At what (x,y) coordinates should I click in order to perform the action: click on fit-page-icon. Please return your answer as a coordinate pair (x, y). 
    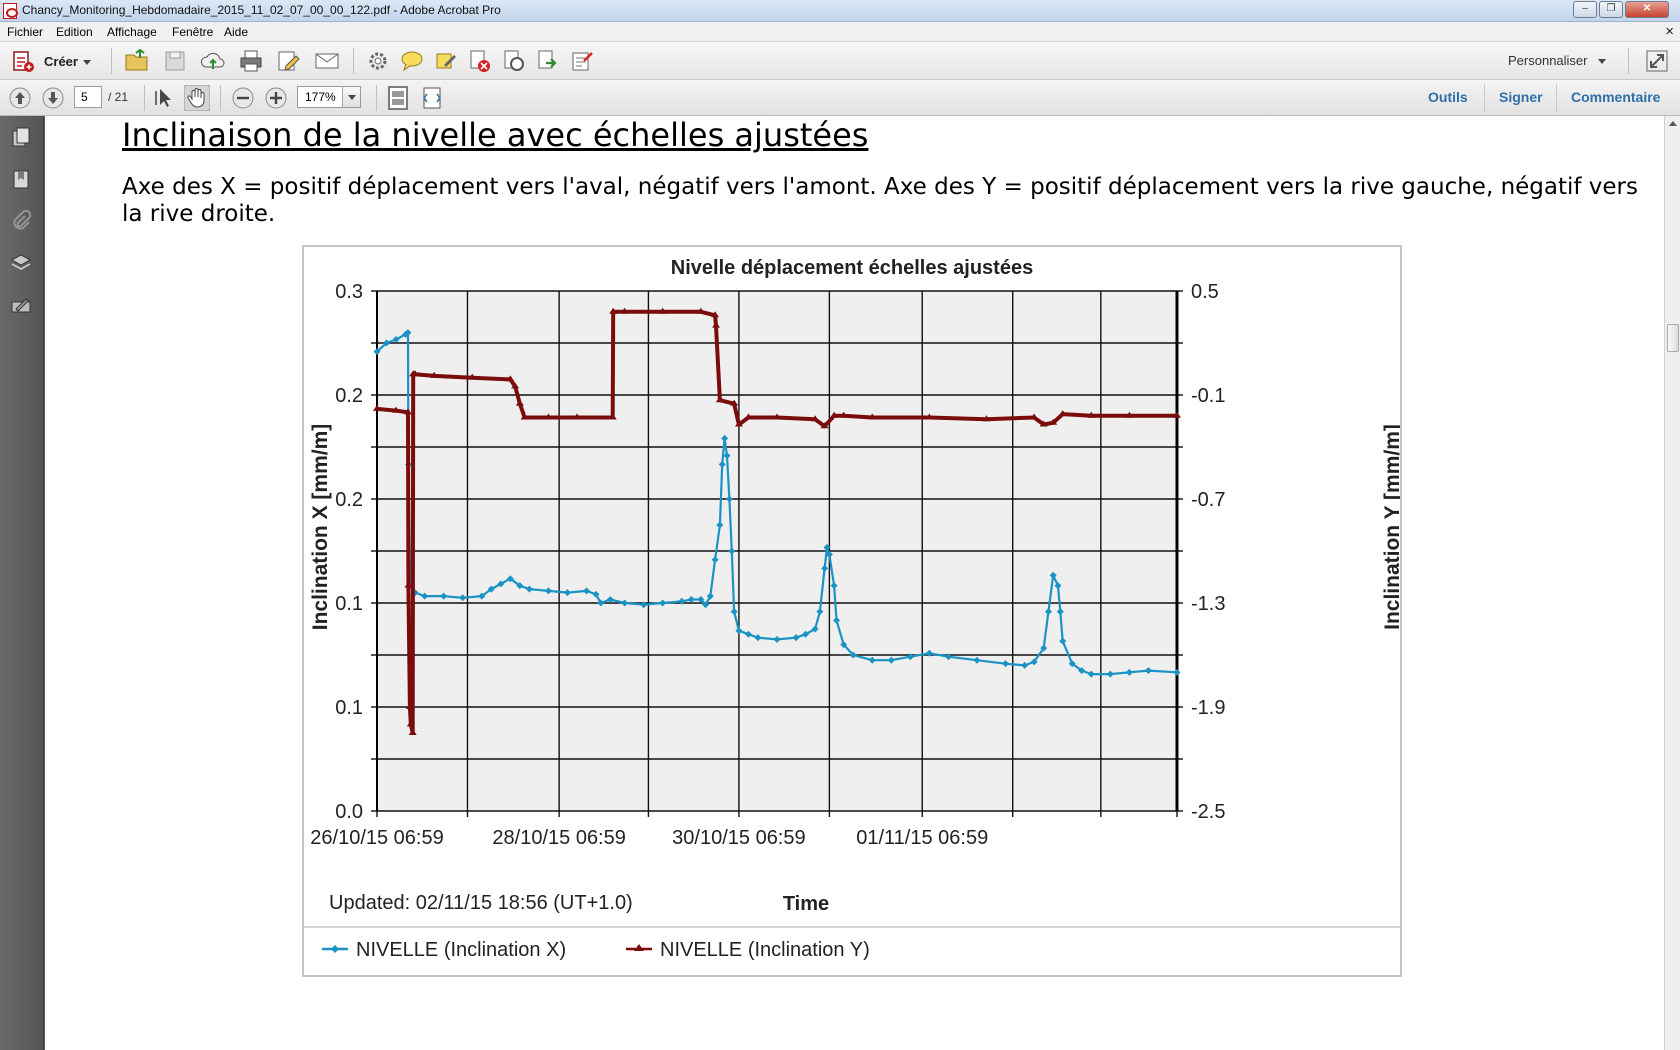
    Looking at the image, I should click on (398, 98).